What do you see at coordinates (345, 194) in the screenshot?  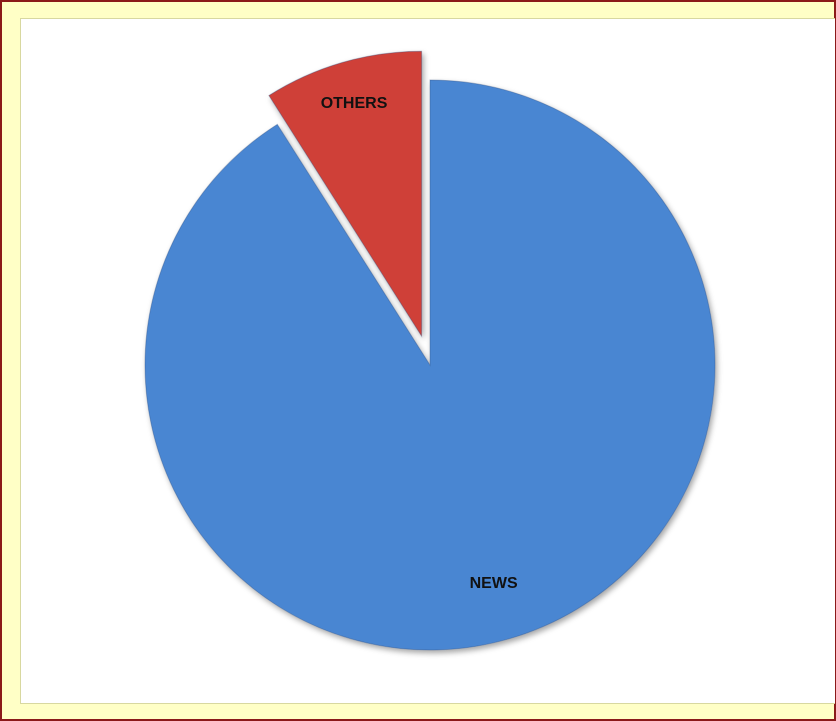 I see `pie-slice` at bounding box center [345, 194].